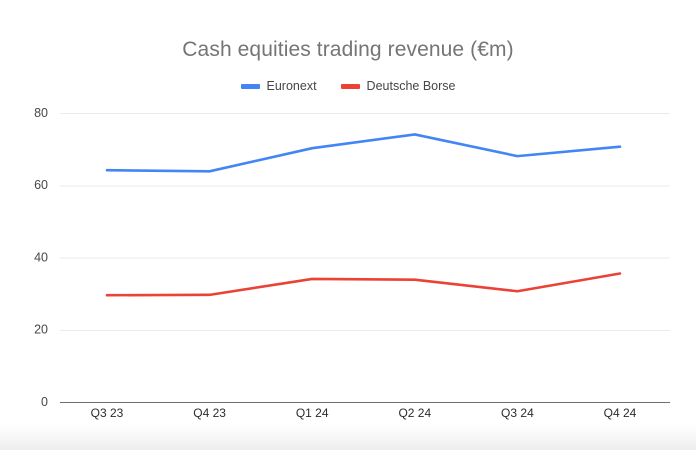 The width and height of the screenshot is (696, 464). I want to click on legend-item-euronext: Euronext, so click(278, 86).